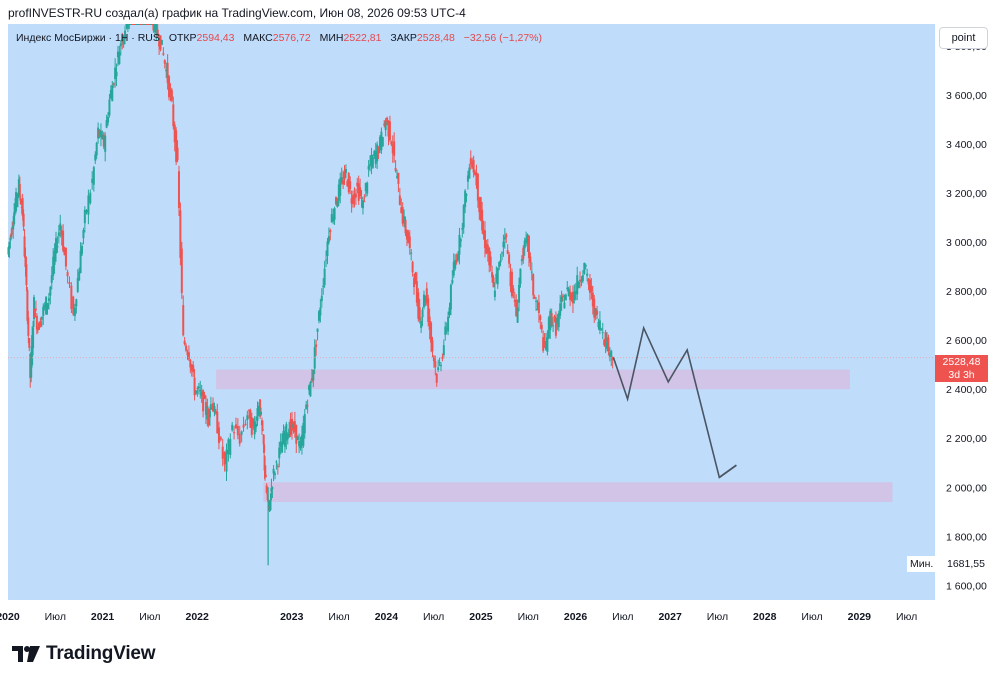  What do you see at coordinates (84, 654) in the screenshot?
I see `footer-brand: TradingView` at bounding box center [84, 654].